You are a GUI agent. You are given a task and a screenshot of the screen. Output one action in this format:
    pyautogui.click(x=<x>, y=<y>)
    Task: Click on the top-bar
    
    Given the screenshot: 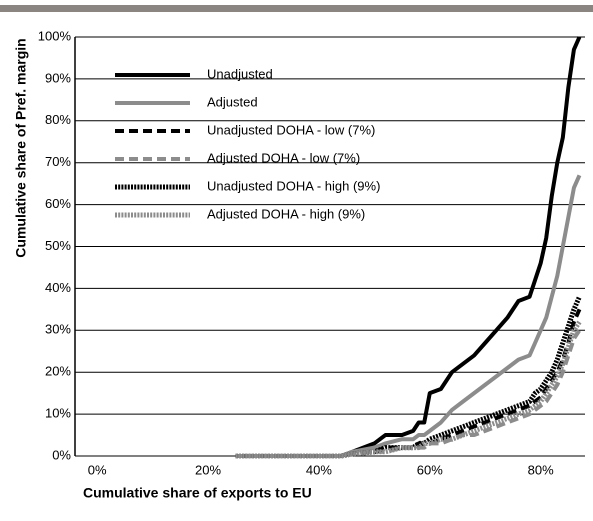 What is the action you would take?
    pyautogui.click(x=296, y=8)
    